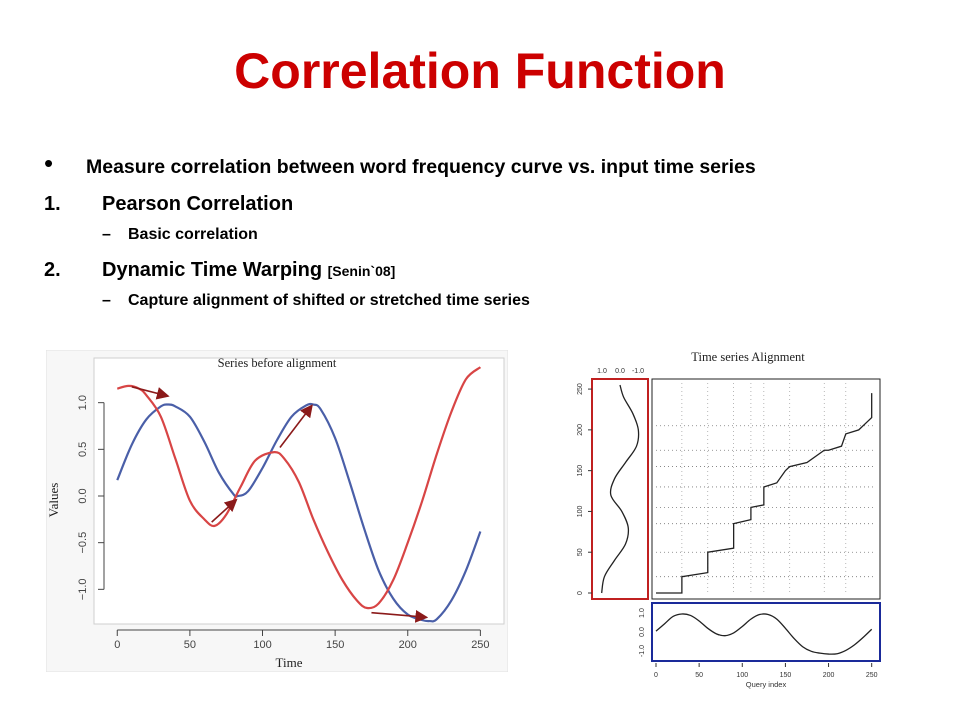 The height and width of the screenshot is (720, 960). I want to click on y-tick-label: 50, so click(580, 552).